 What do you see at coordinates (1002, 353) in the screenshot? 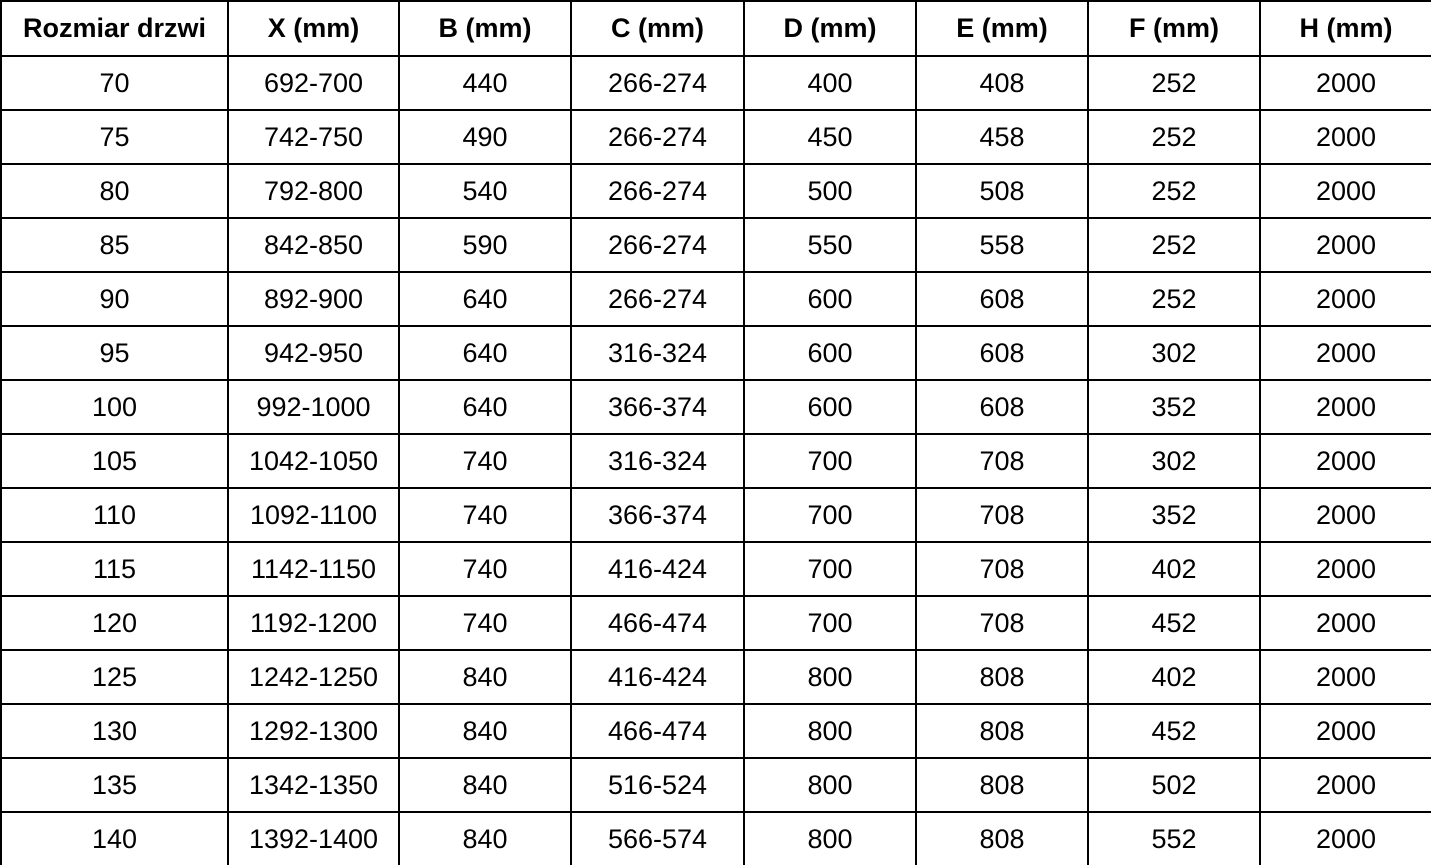
I see `table-cell: 608` at bounding box center [1002, 353].